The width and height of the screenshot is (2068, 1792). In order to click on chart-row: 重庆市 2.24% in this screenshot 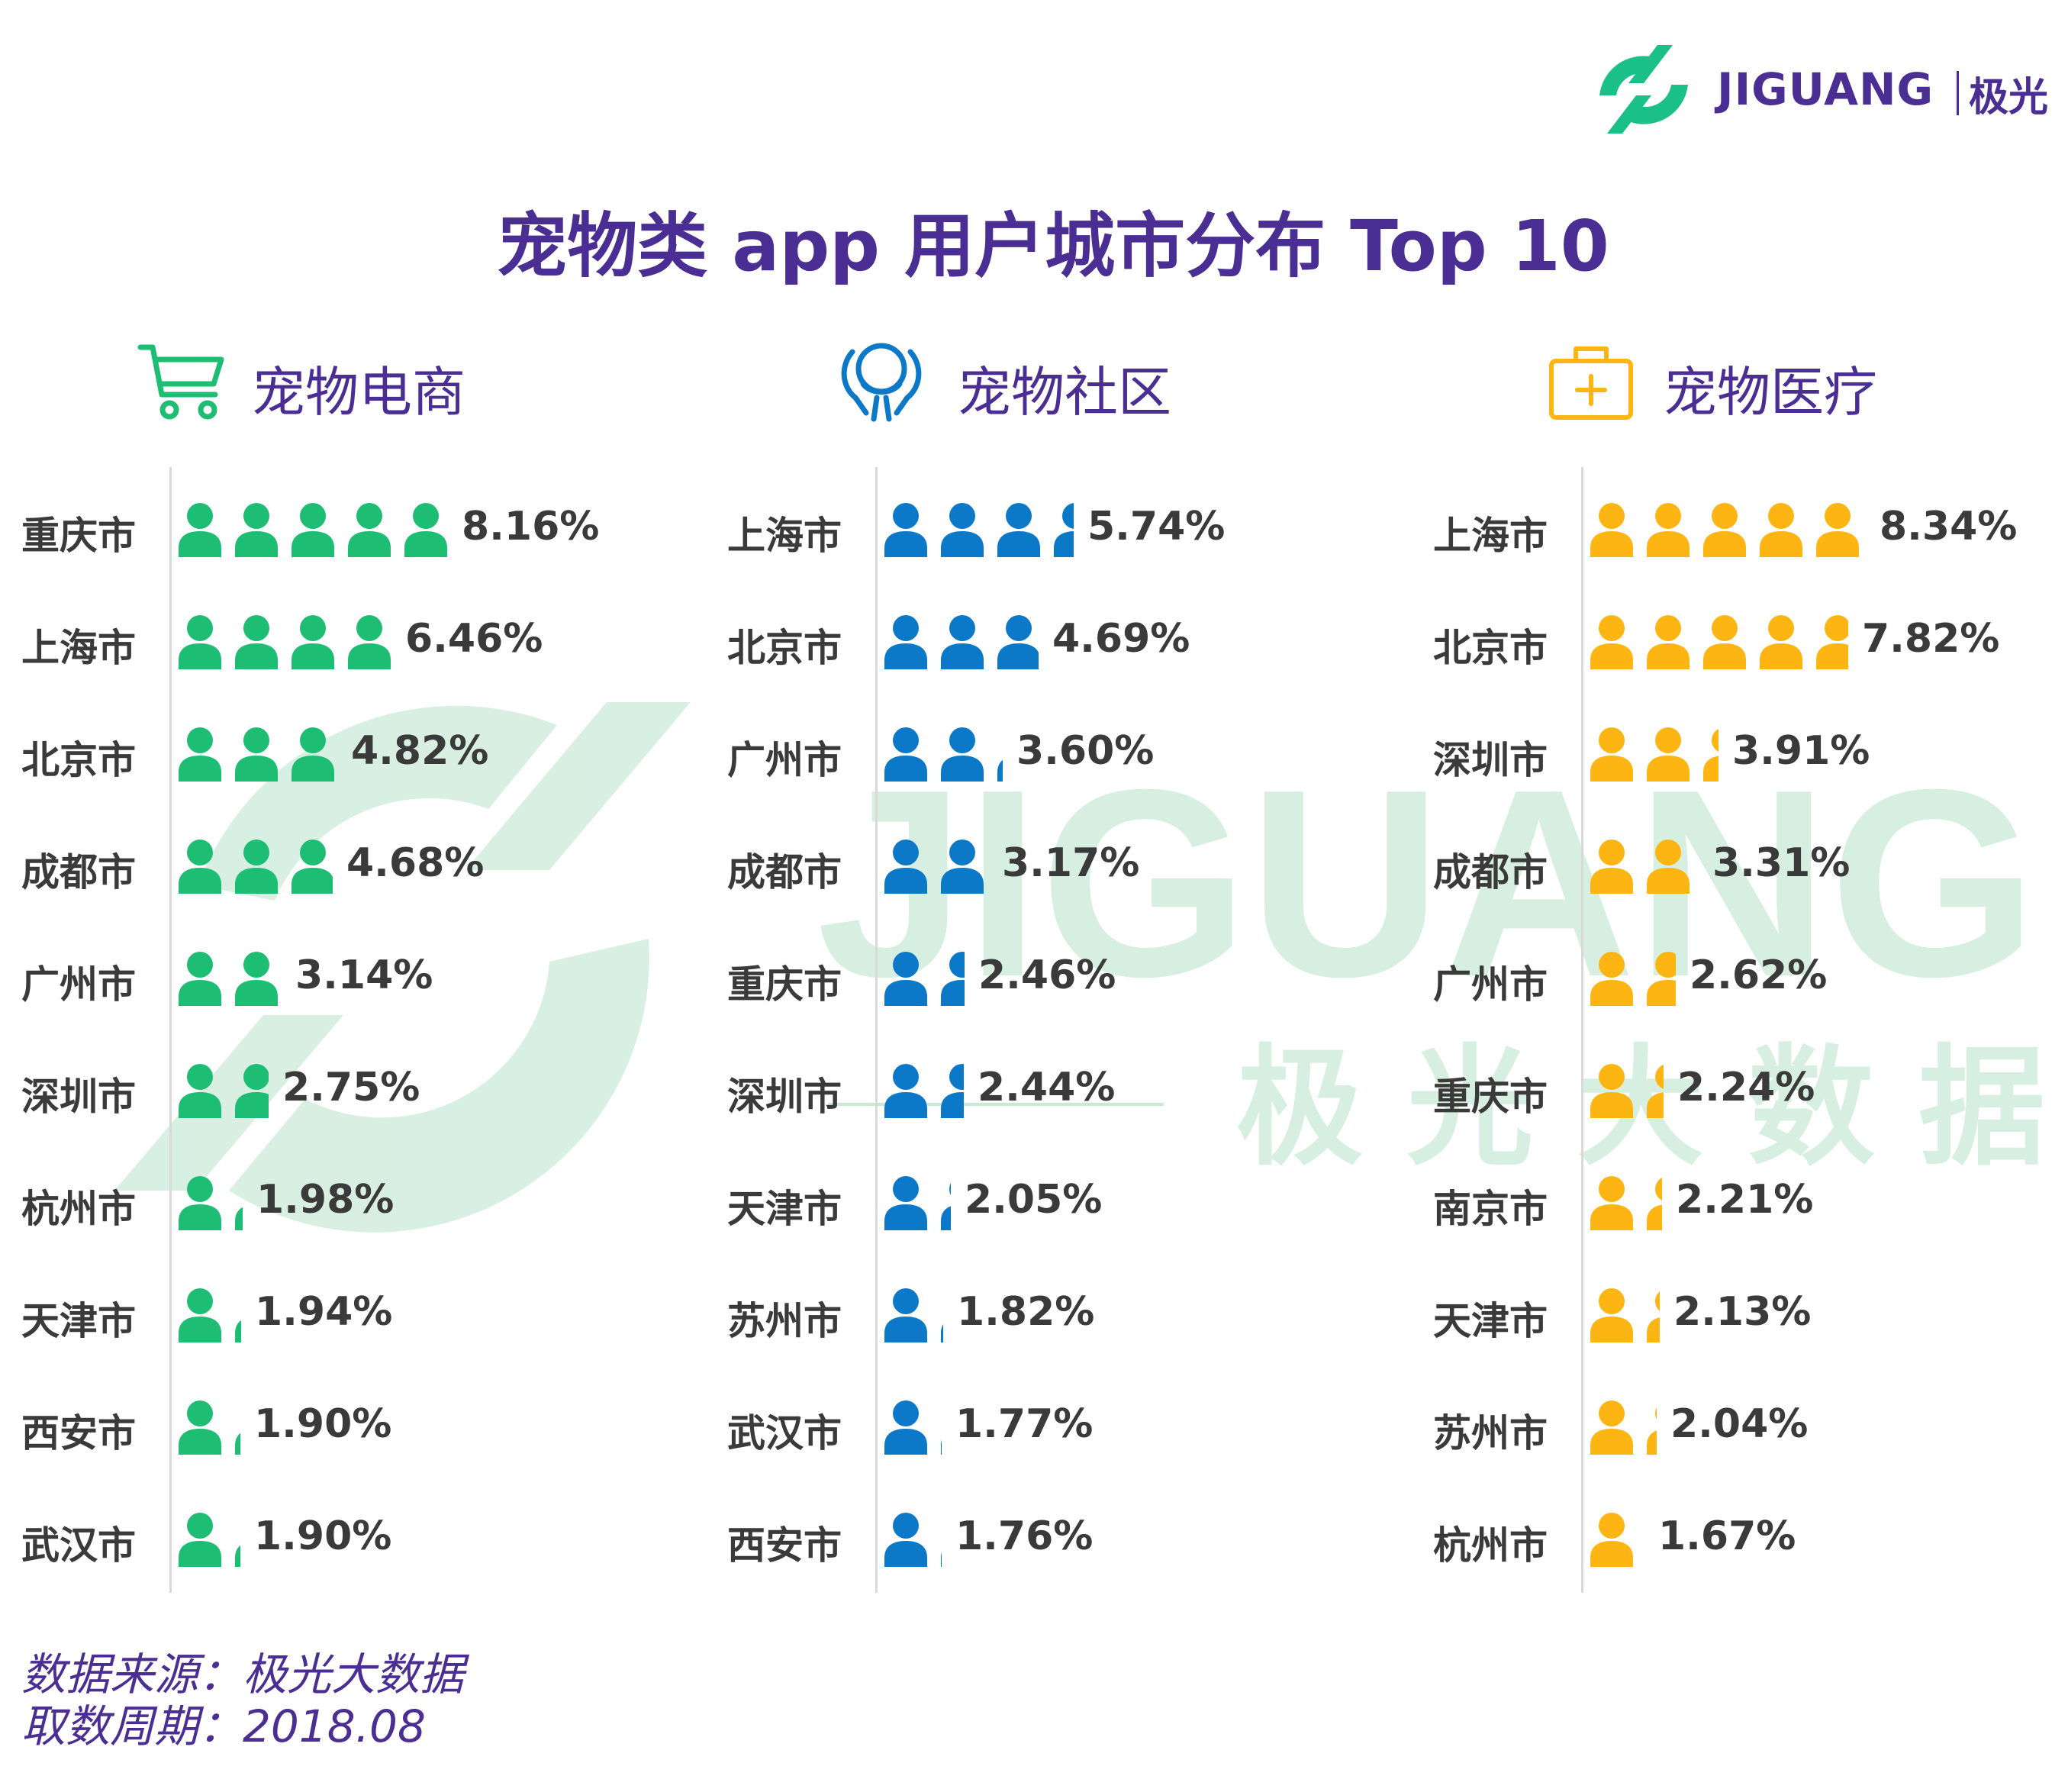, I will do `click(1740, 1087)`.